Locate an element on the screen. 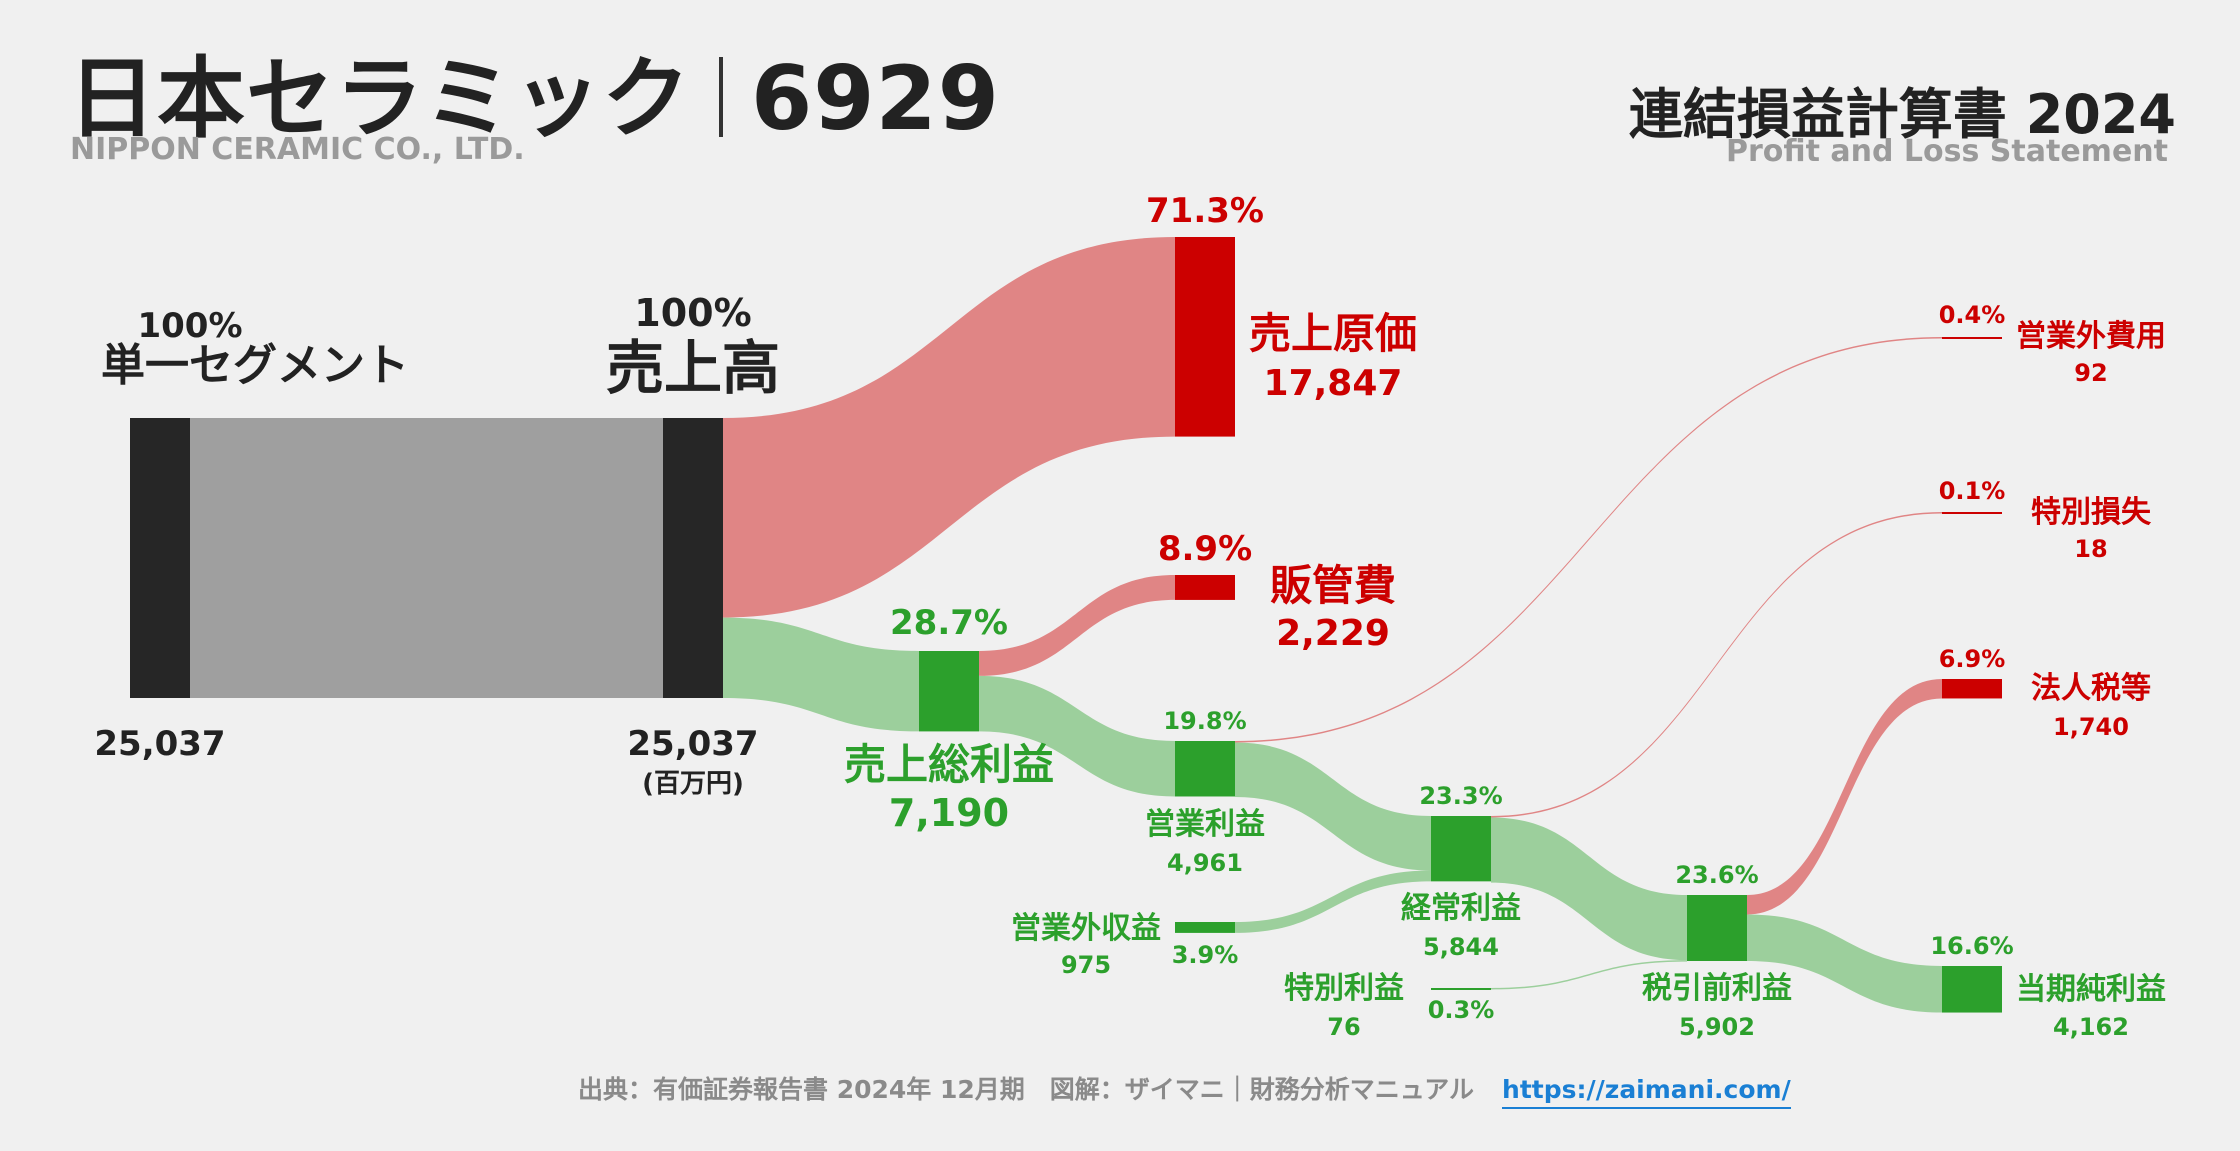 The image size is (2240, 1151). statement-title: 連結損益計算書 2024 is located at coordinates (1902, 114).